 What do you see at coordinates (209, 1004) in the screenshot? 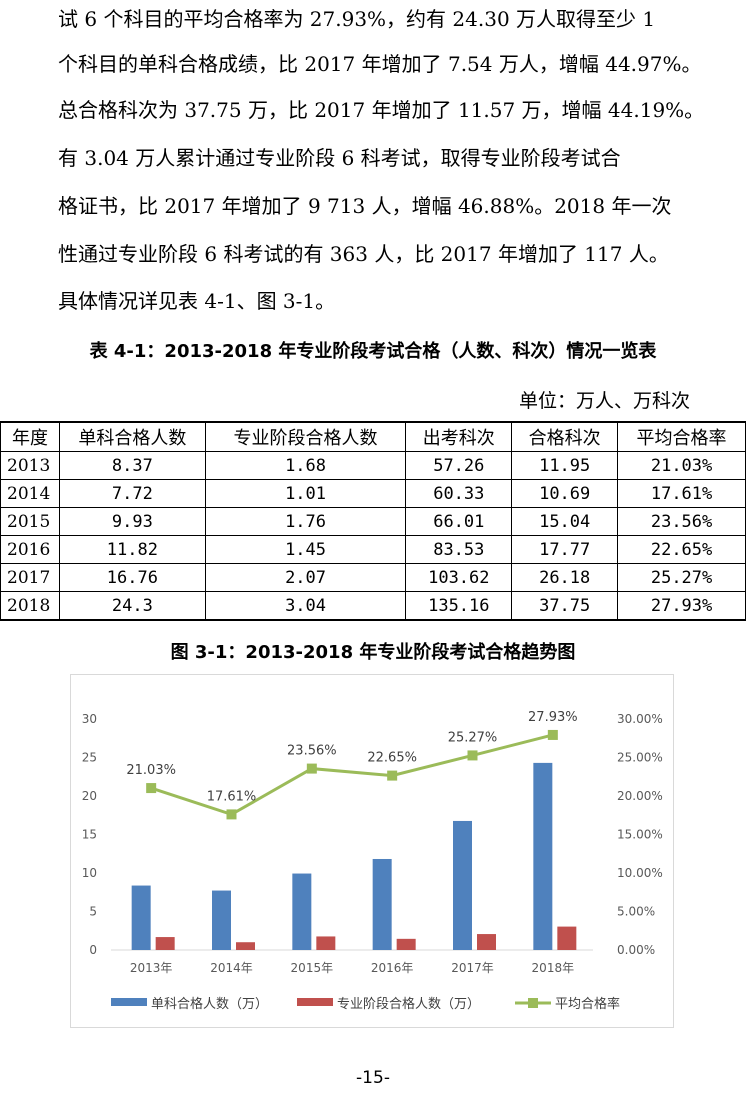
I see `legend-label: 单科合格人数（万）` at bounding box center [209, 1004].